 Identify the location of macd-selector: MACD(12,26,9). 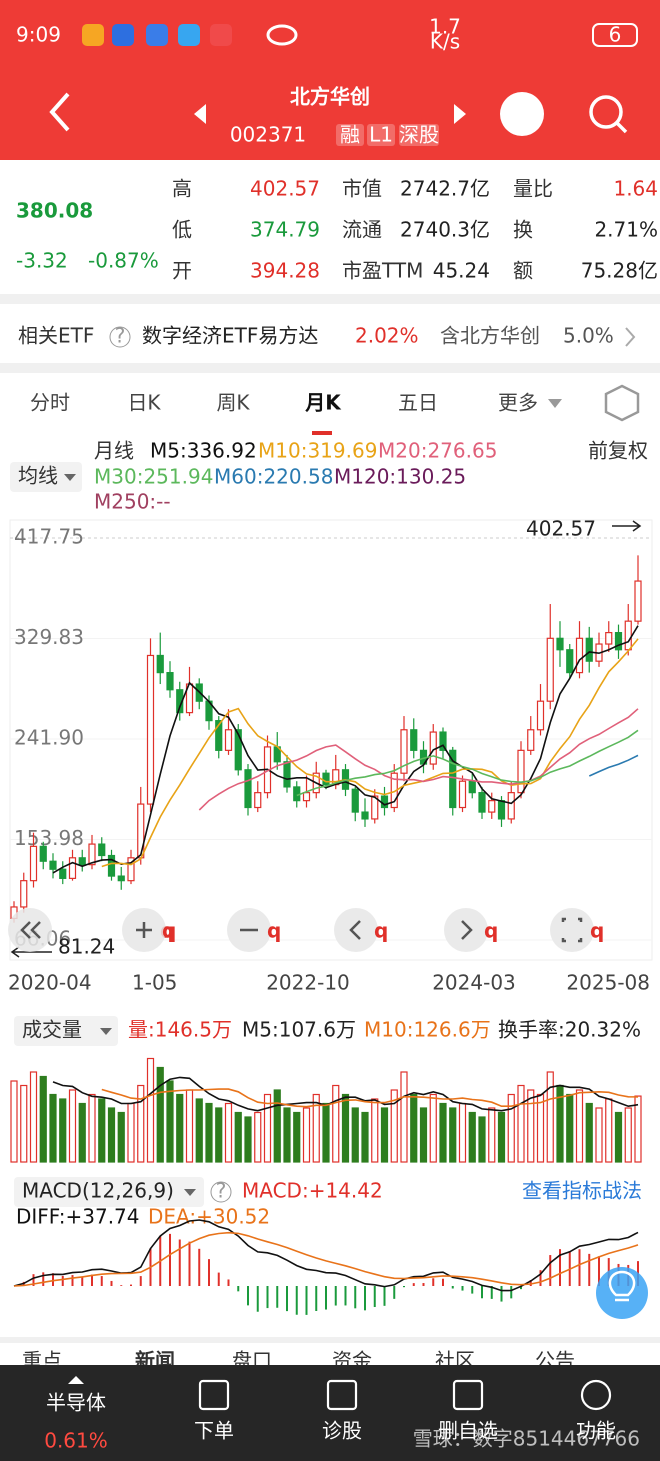
(98, 1191).